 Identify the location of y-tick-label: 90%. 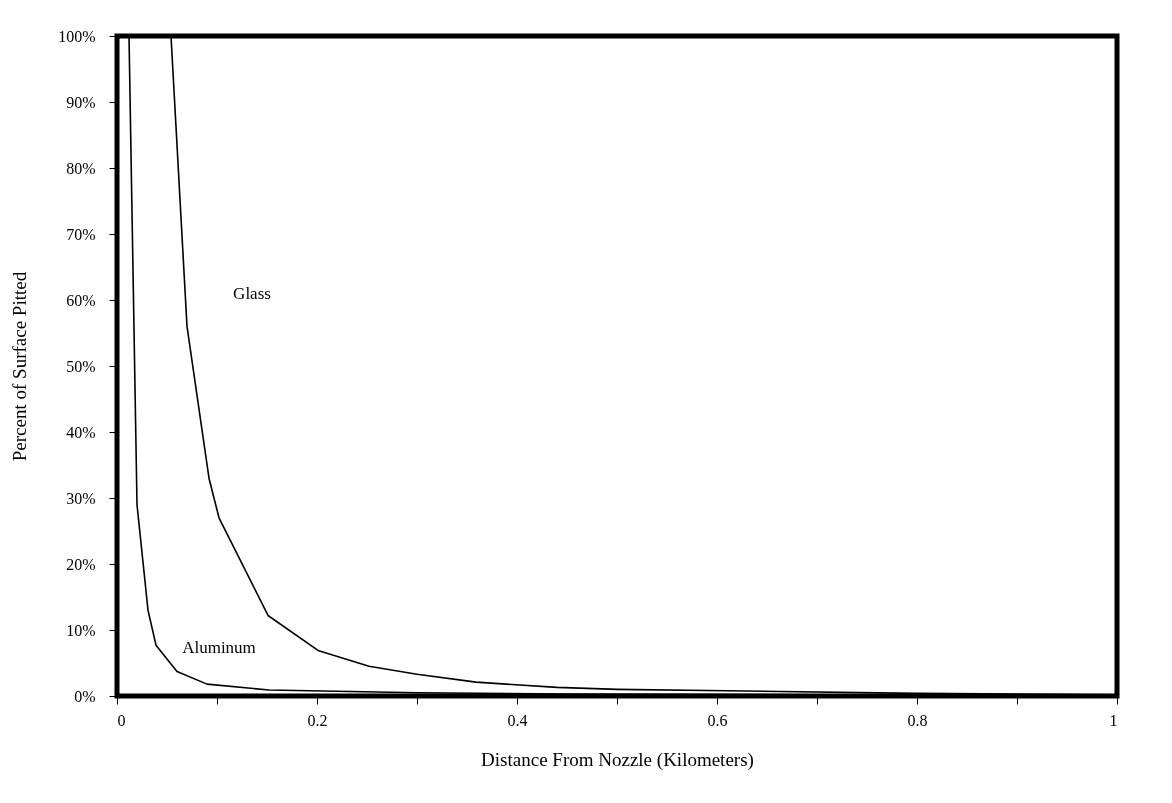
(81, 102).